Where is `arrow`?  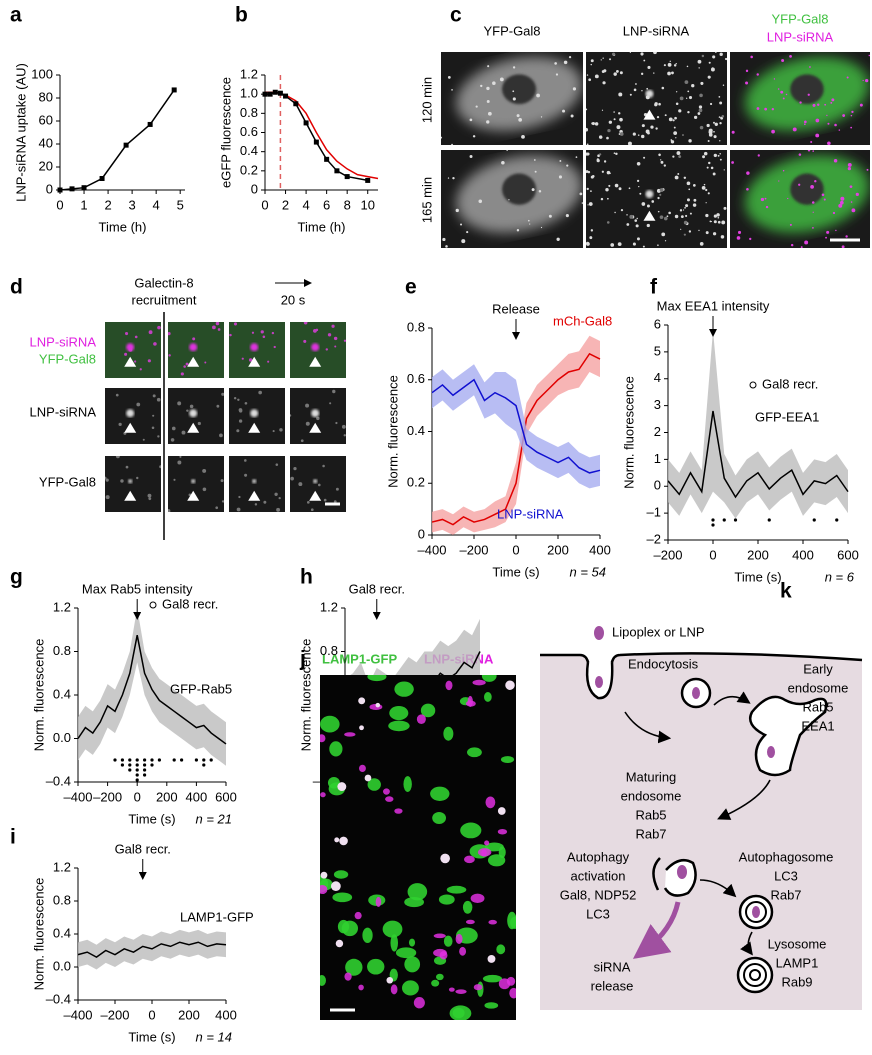 arrow is located at coordinates (732, 698).